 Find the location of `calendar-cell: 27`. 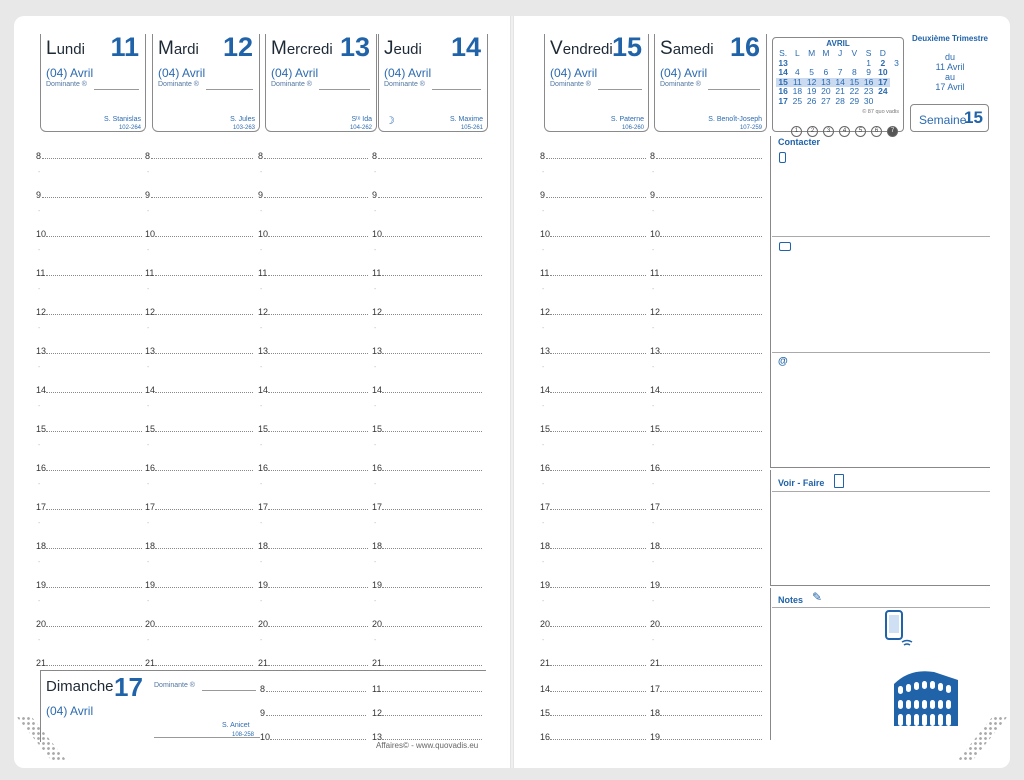

calendar-cell: 27 is located at coordinates (826, 100).